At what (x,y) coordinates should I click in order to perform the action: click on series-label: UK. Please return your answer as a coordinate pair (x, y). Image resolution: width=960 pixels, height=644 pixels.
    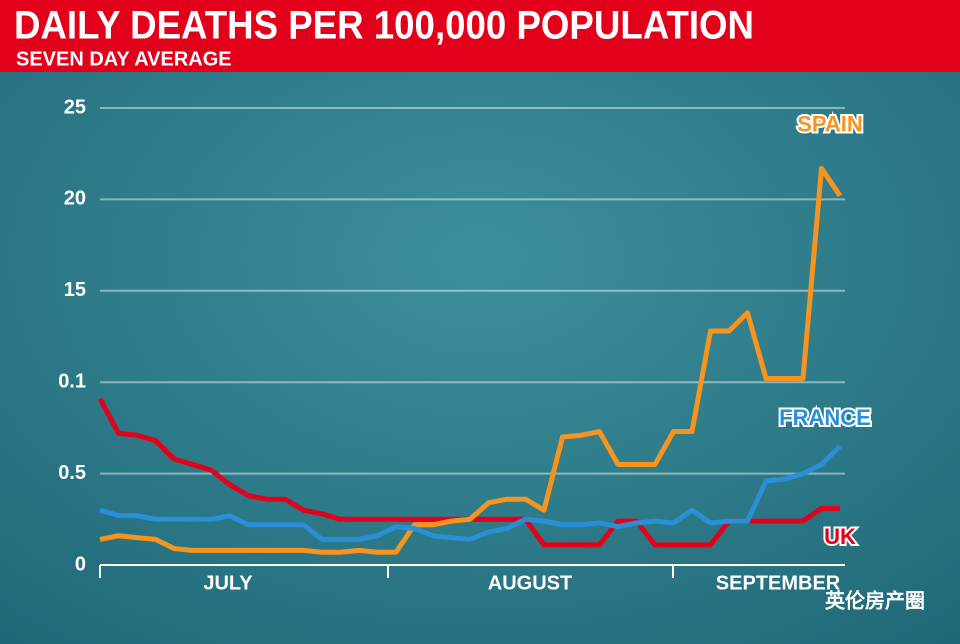
    Looking at the image, I should click on (840, 536).